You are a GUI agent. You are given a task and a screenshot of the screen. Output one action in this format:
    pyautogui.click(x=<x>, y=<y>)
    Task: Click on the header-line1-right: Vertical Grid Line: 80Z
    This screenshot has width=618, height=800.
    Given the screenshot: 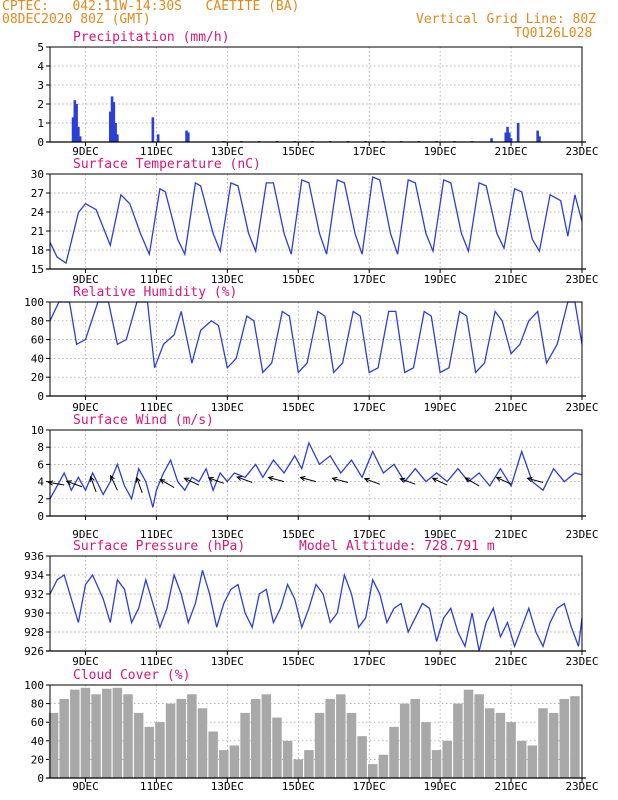 What is the action you would take?
    pyautogui.click(x=506, y=19)
    